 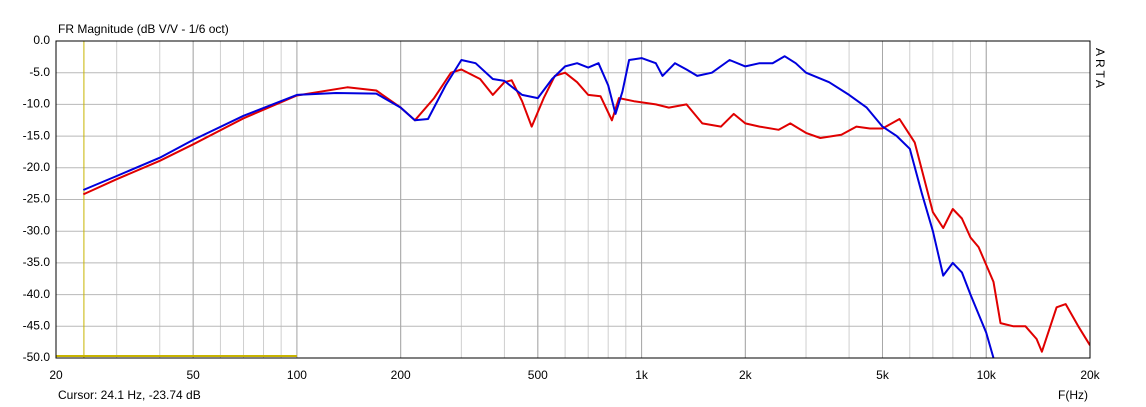 I want to click on x-tick-label: 20k, so click(x=1090, y=375).